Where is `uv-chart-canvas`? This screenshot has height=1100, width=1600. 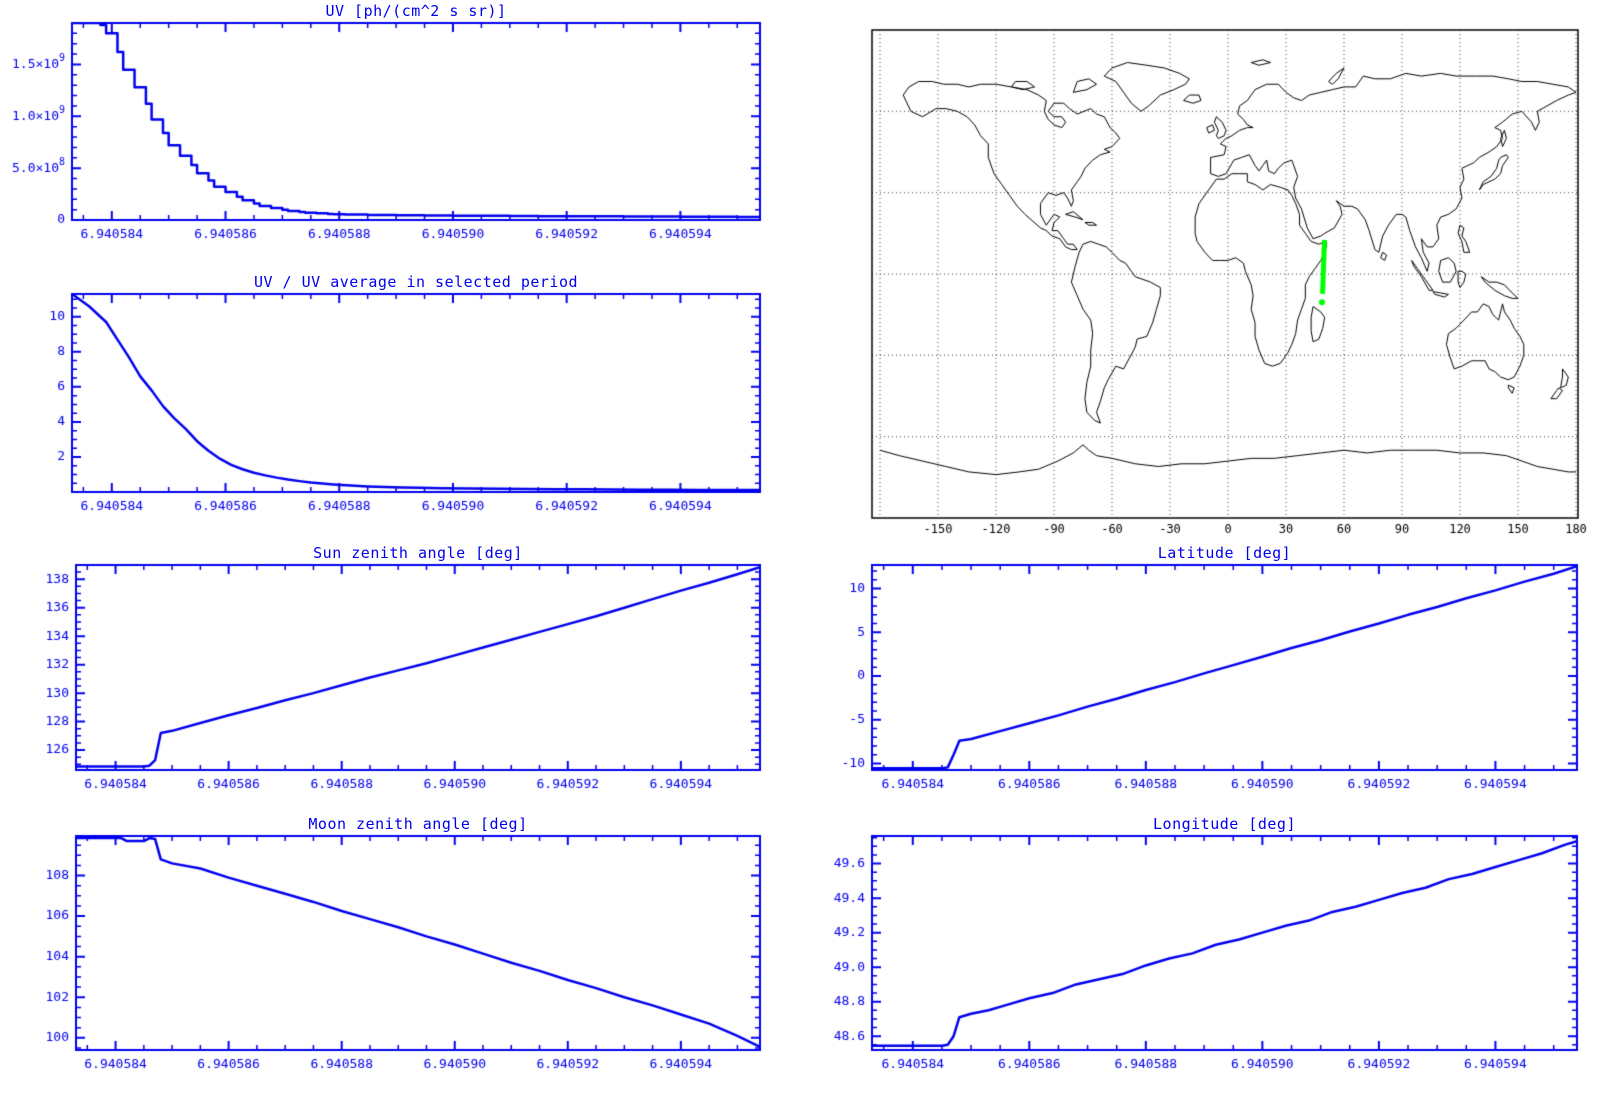 uv-chart-canvas is located at coordinates (400, 131).